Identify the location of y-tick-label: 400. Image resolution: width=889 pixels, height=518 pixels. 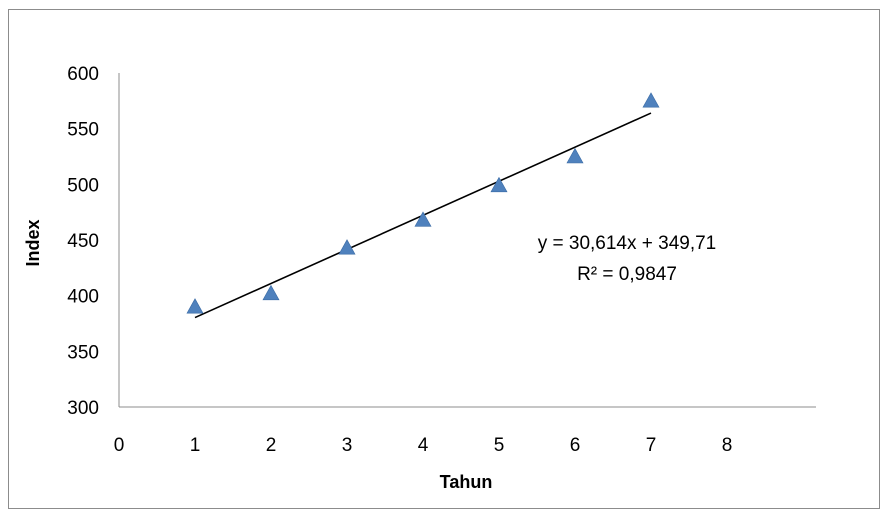
(83, 297).